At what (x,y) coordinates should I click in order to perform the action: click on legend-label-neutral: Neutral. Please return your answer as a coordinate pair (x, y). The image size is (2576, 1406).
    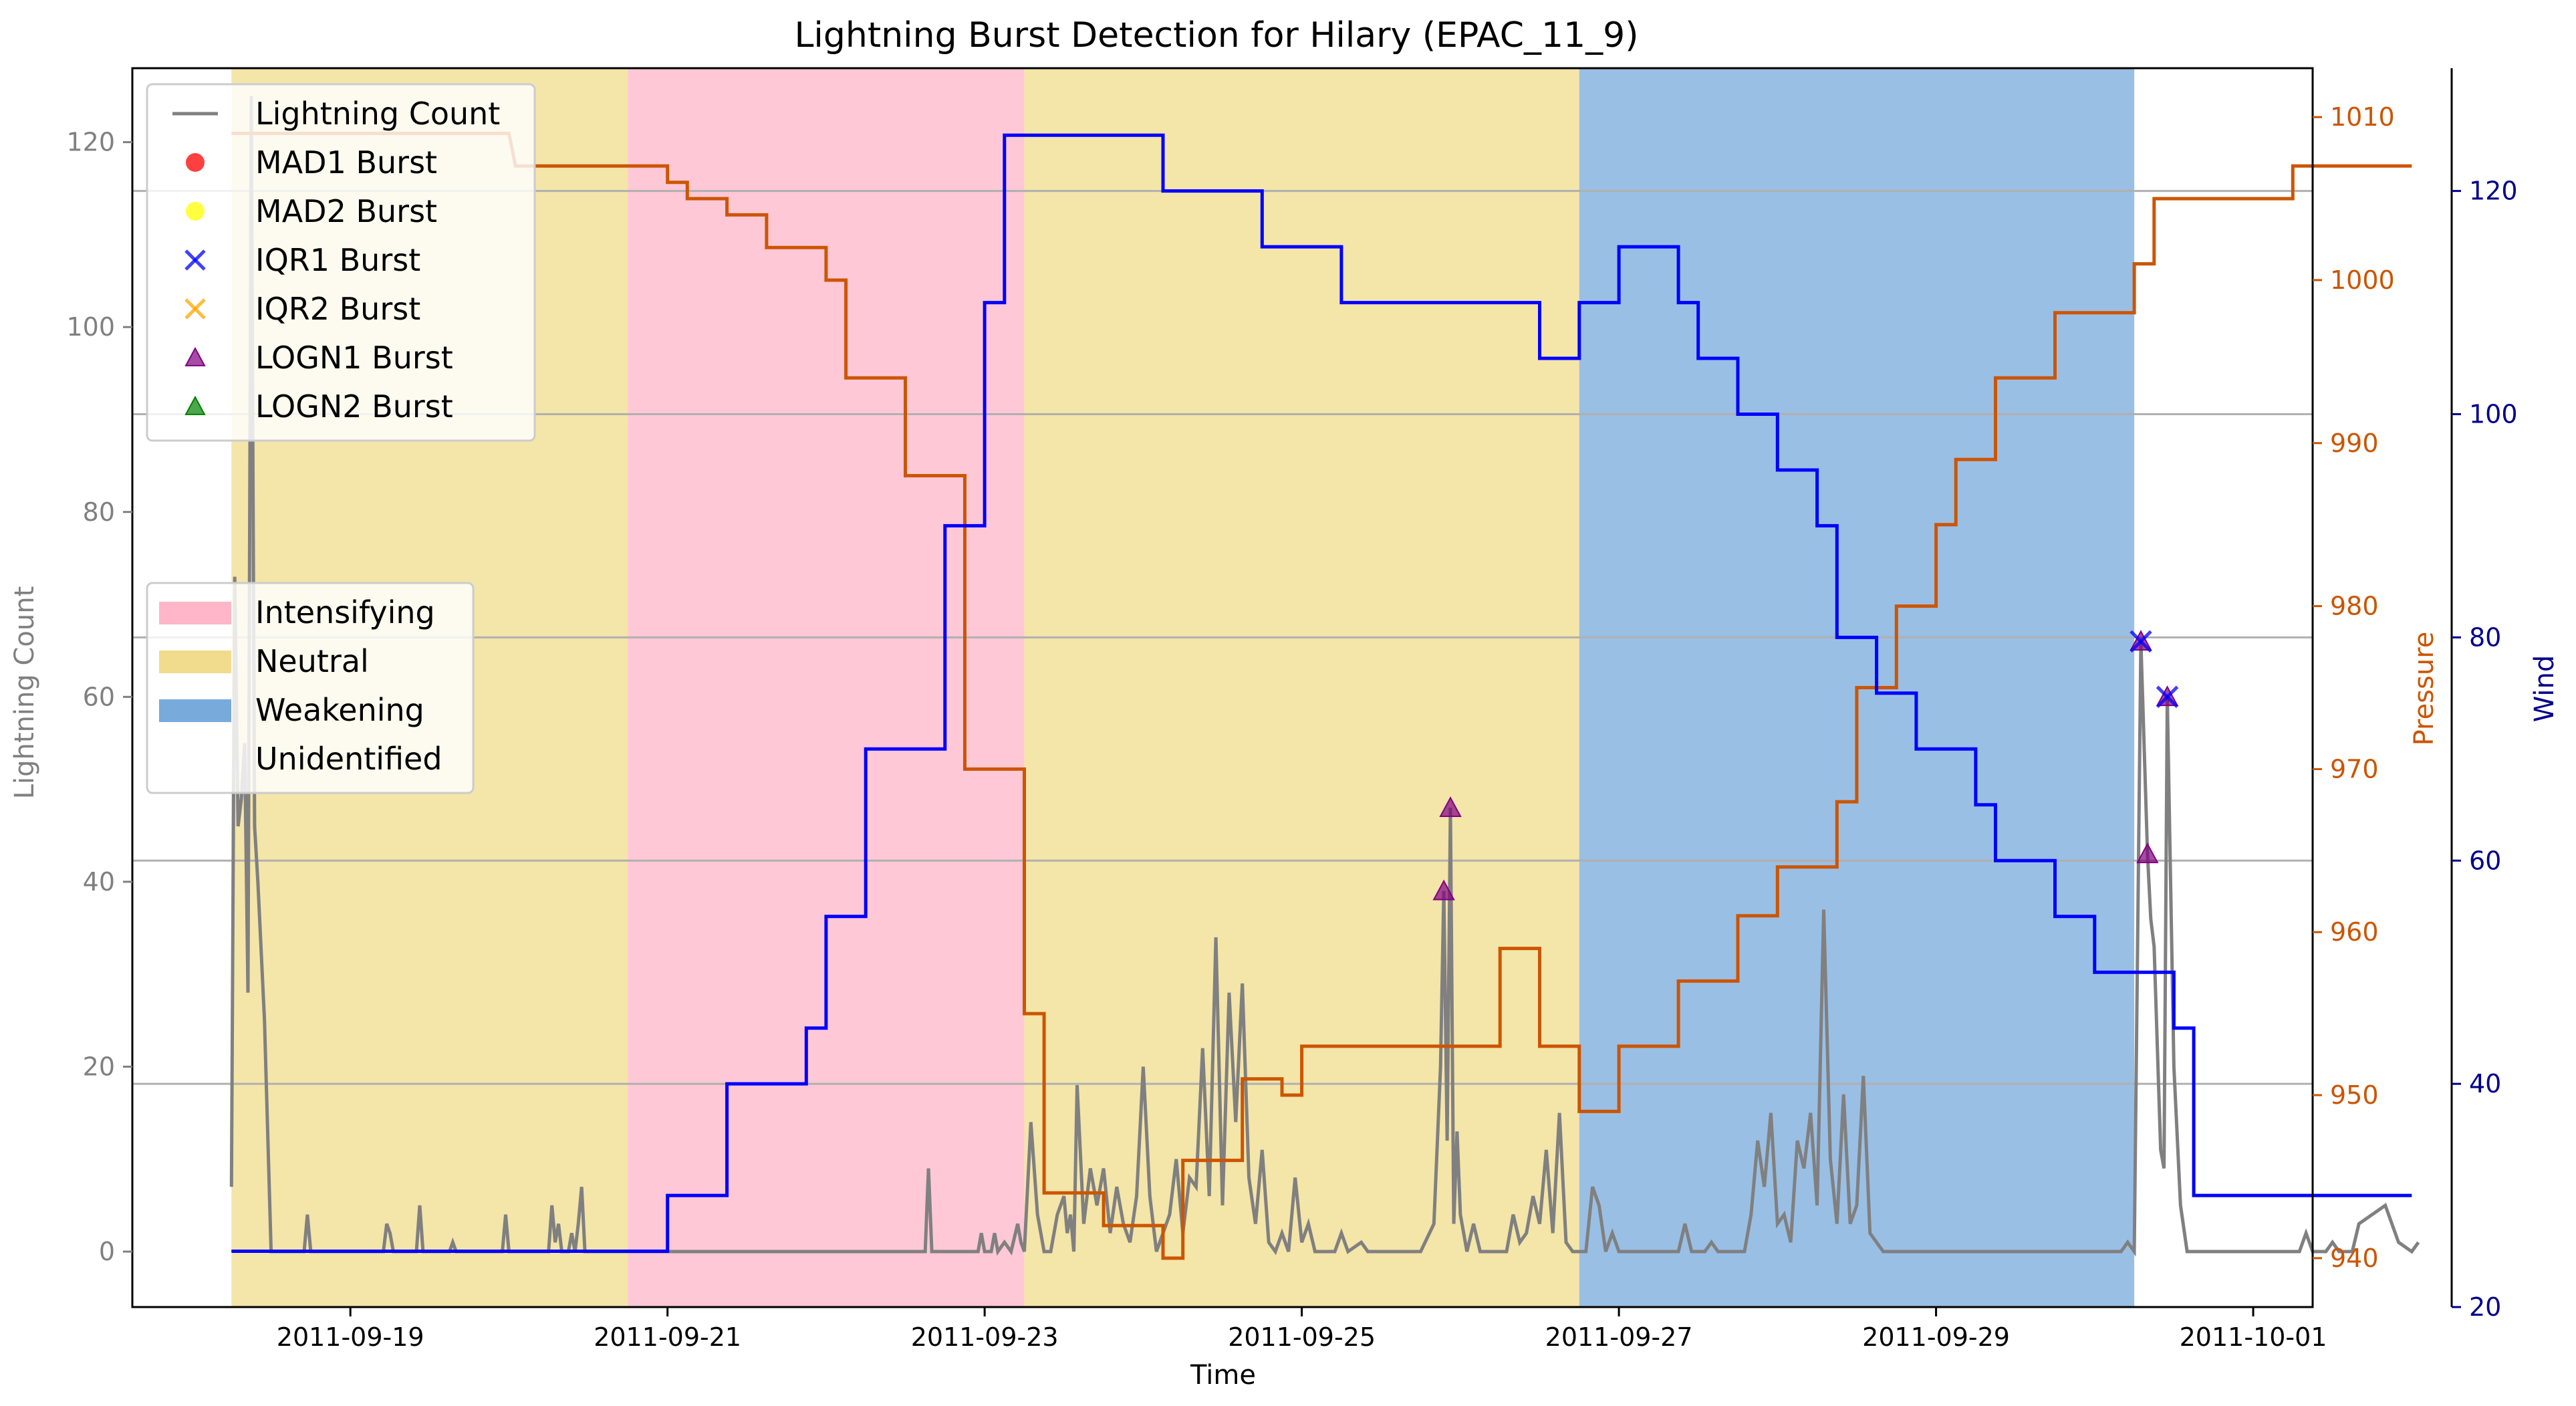
    Looking at the image, I should click on (312, 661).